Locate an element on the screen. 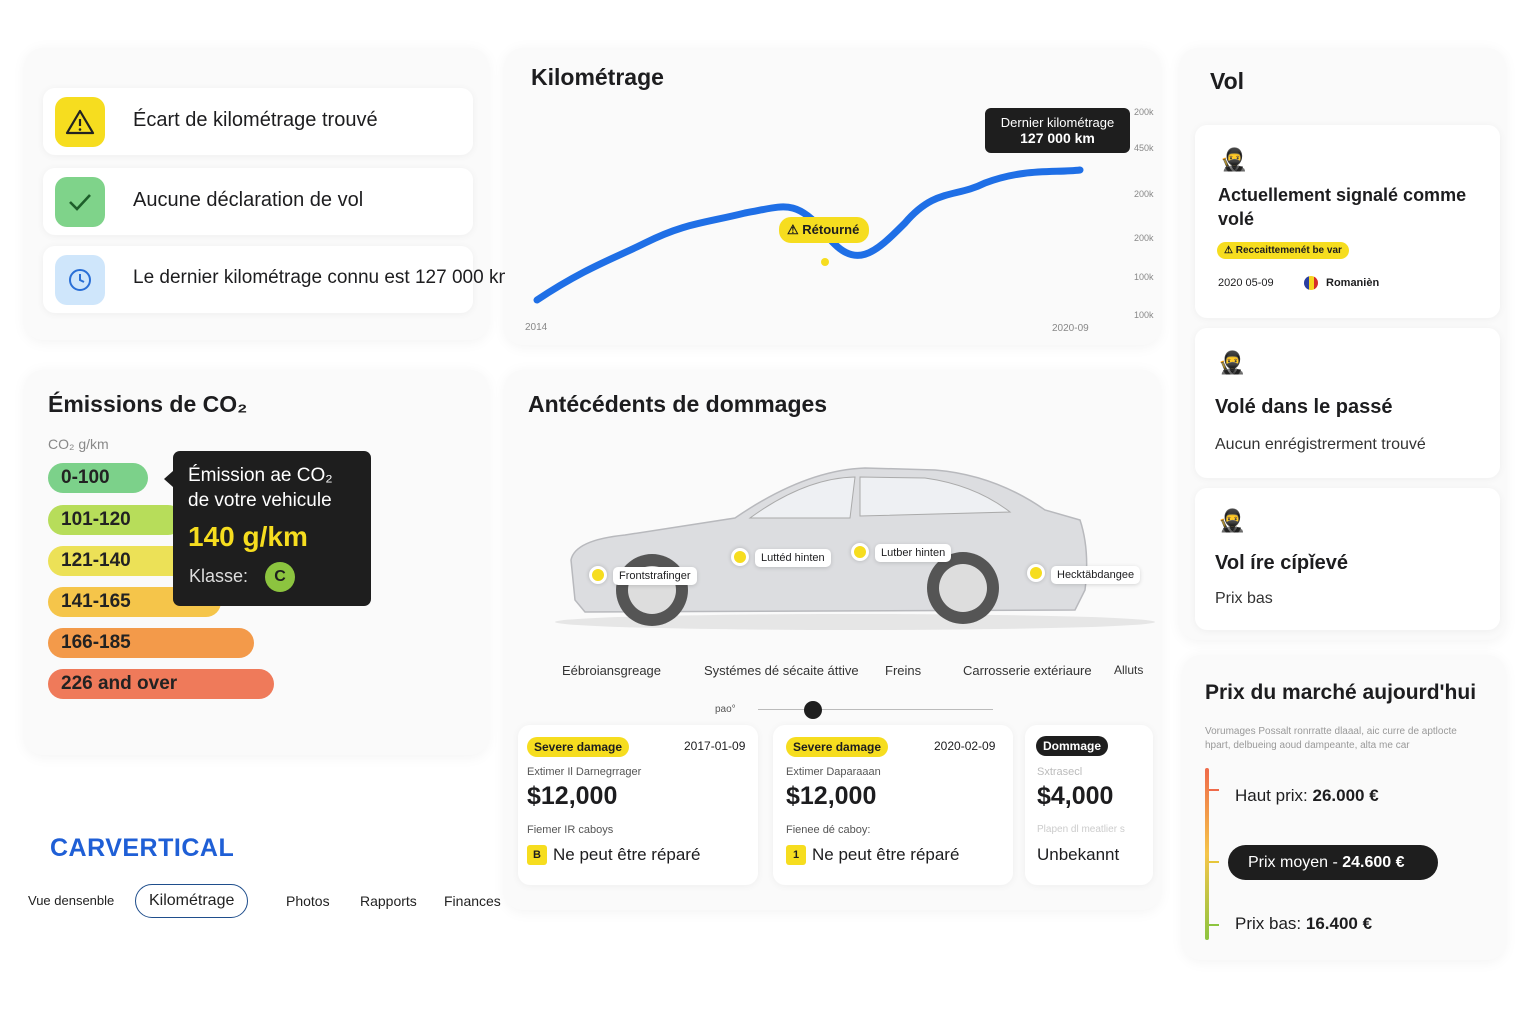 This screenshot has width=1536, height=1024. theft-country: Romanièn is located at coordinates (1353, 283).